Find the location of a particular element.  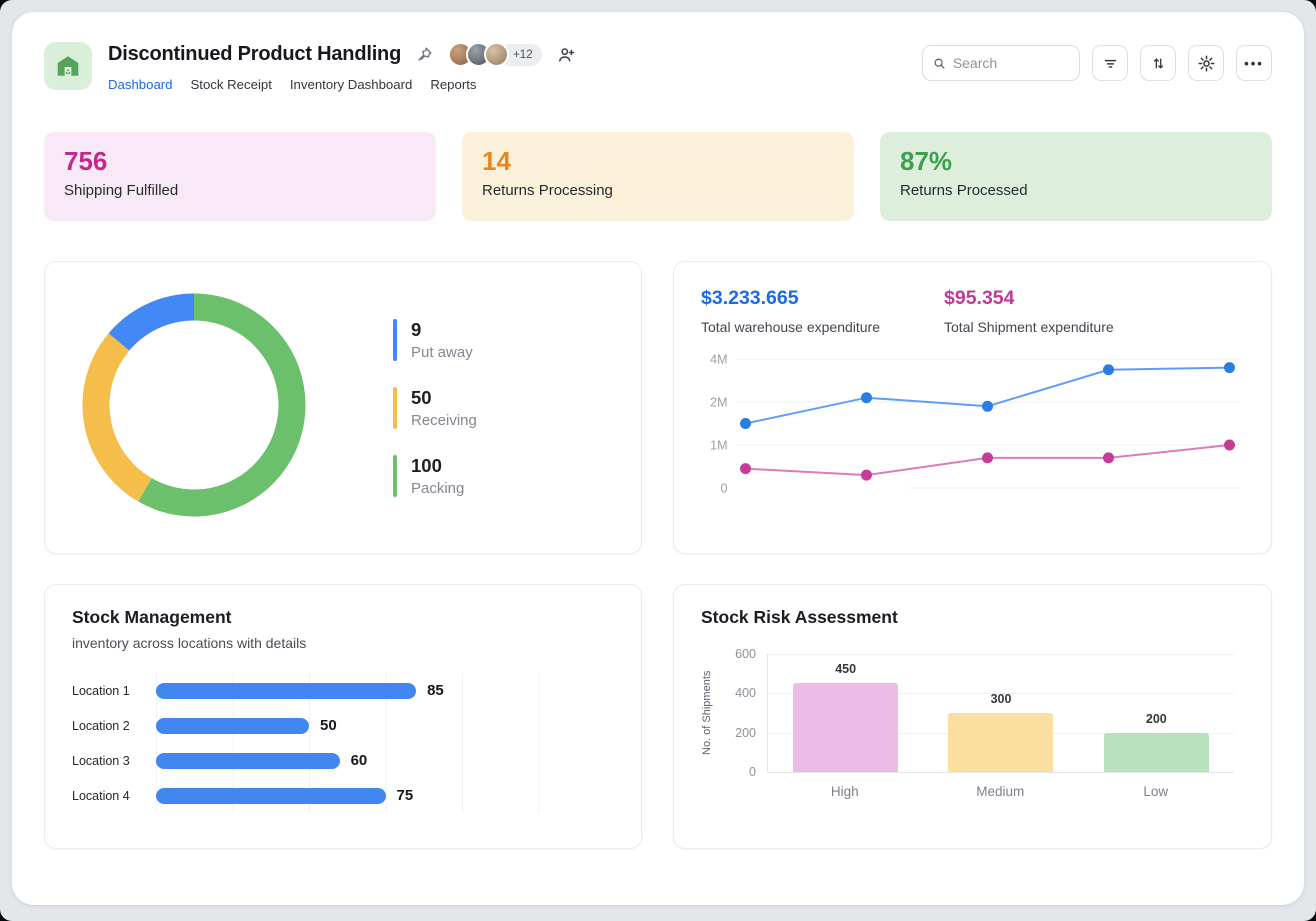

vbar-plot: 600 400 200 0 450 300 200 is located at coordinates (984, 713).